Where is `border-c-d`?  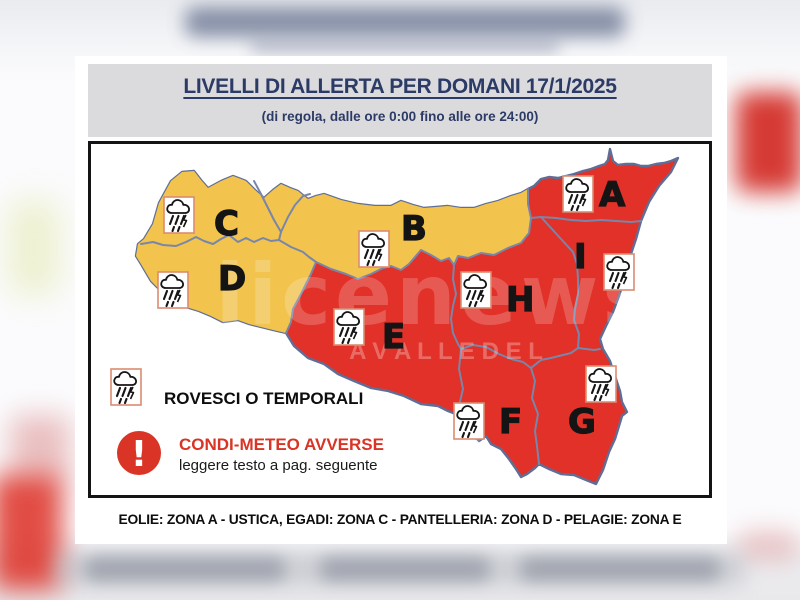
border-c-d is located at coordinates (210, 240).